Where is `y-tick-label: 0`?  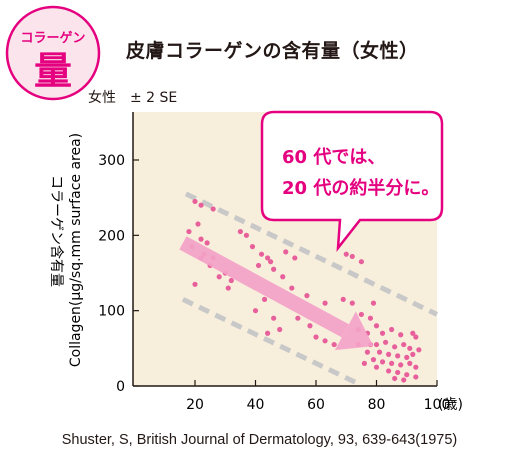
y-tick-label: 0 is located at coordinates (120, 387).